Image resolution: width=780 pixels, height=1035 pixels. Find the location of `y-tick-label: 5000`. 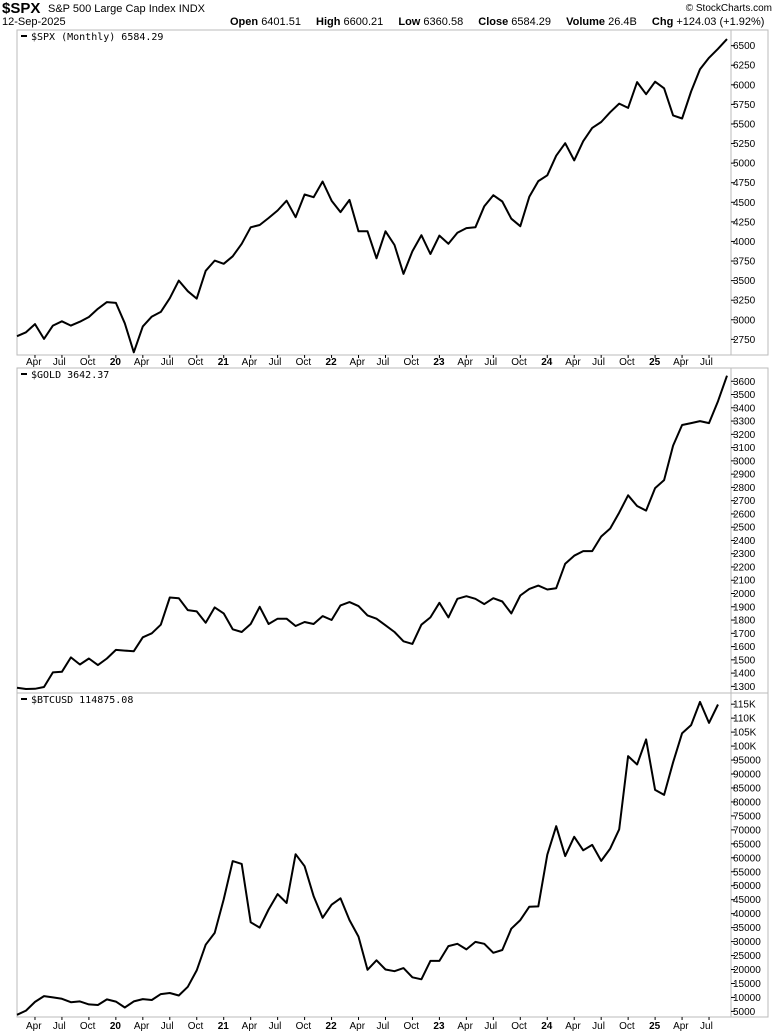

y-tick-label: 5000 is located at coordinates (744, 164).